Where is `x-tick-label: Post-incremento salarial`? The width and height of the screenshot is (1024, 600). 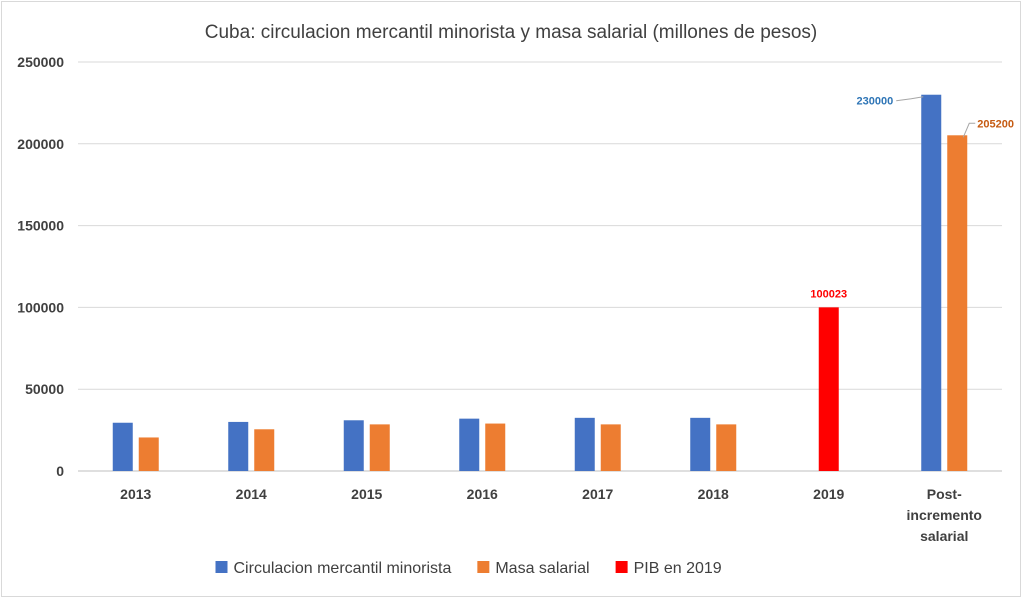
x-tick-label: Post-incremento salarial is located at coordinates (944, 515).